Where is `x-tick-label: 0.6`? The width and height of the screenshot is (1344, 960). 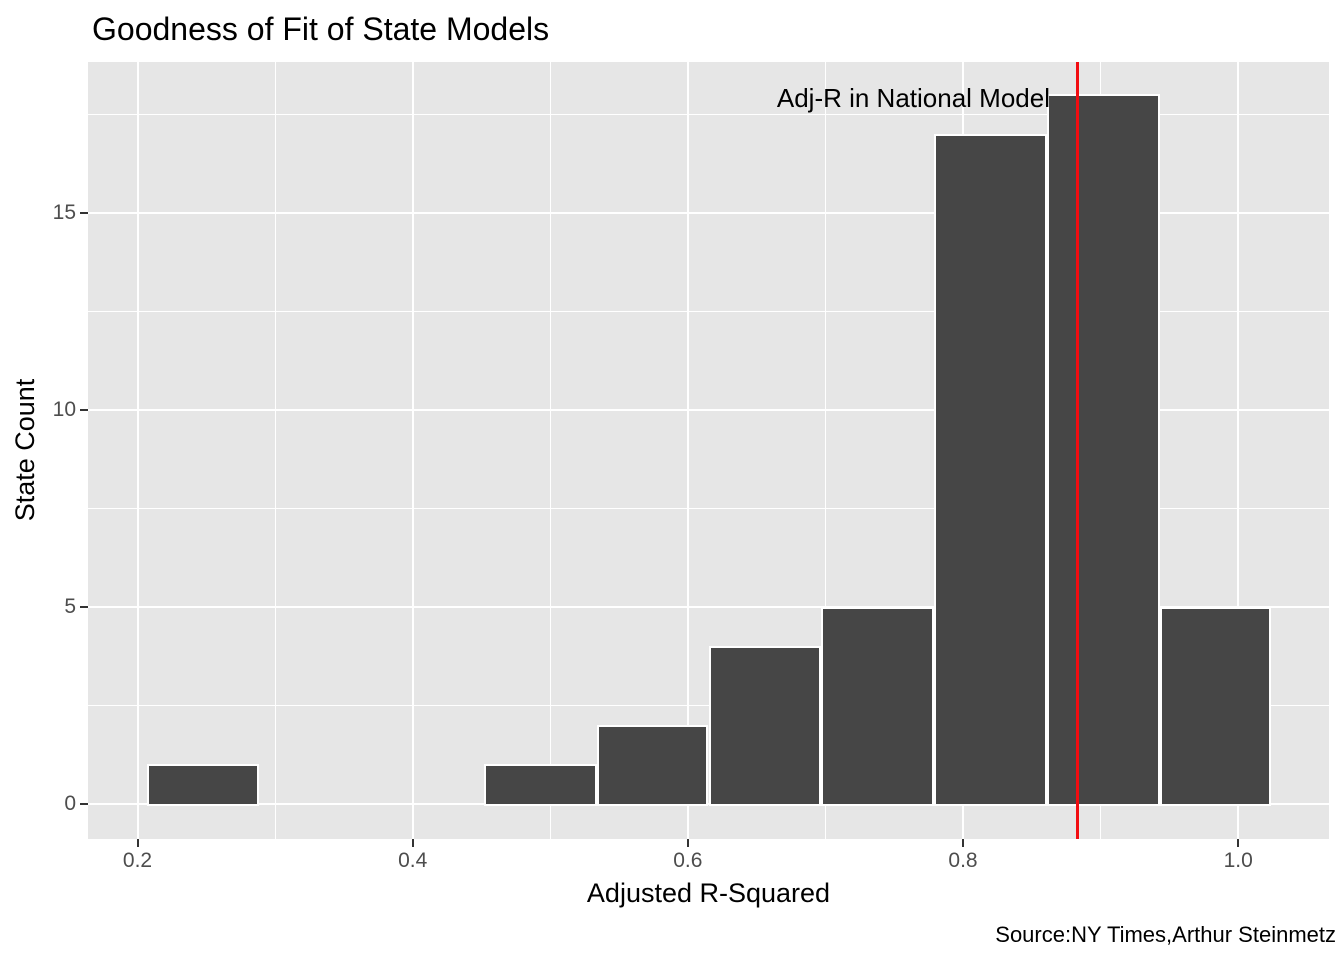
x-tick-label: 0.6 is located at coordinates (688, 860).